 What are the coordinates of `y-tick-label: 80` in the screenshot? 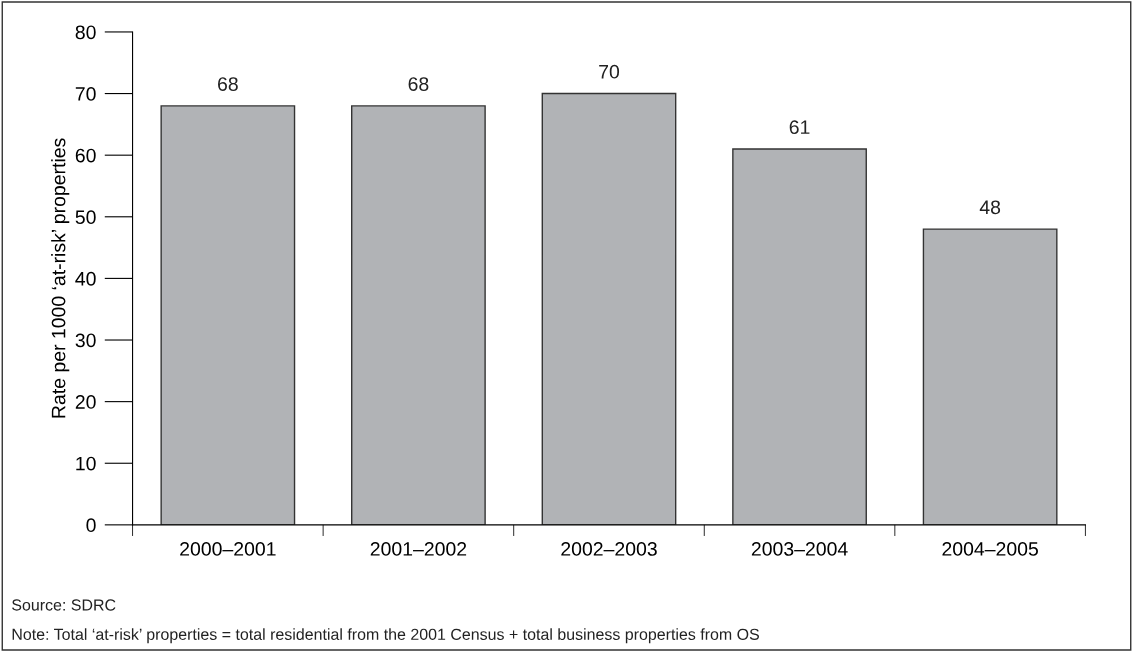 It's located at (85, 32).